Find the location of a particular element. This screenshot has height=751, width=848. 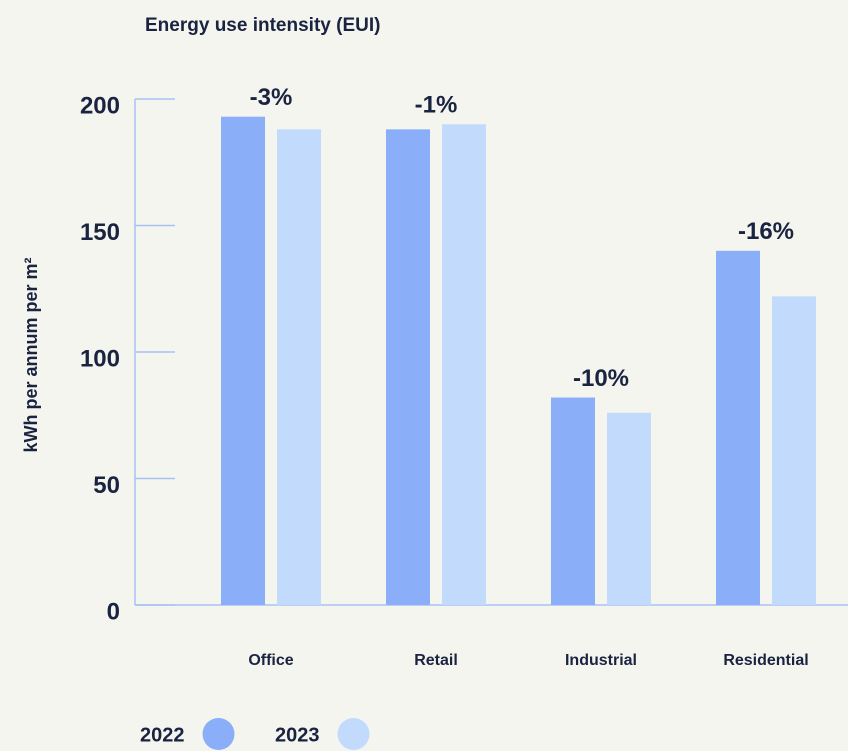

y-axis-label: kWh per annum per m² is located at coordinates (31, 354).